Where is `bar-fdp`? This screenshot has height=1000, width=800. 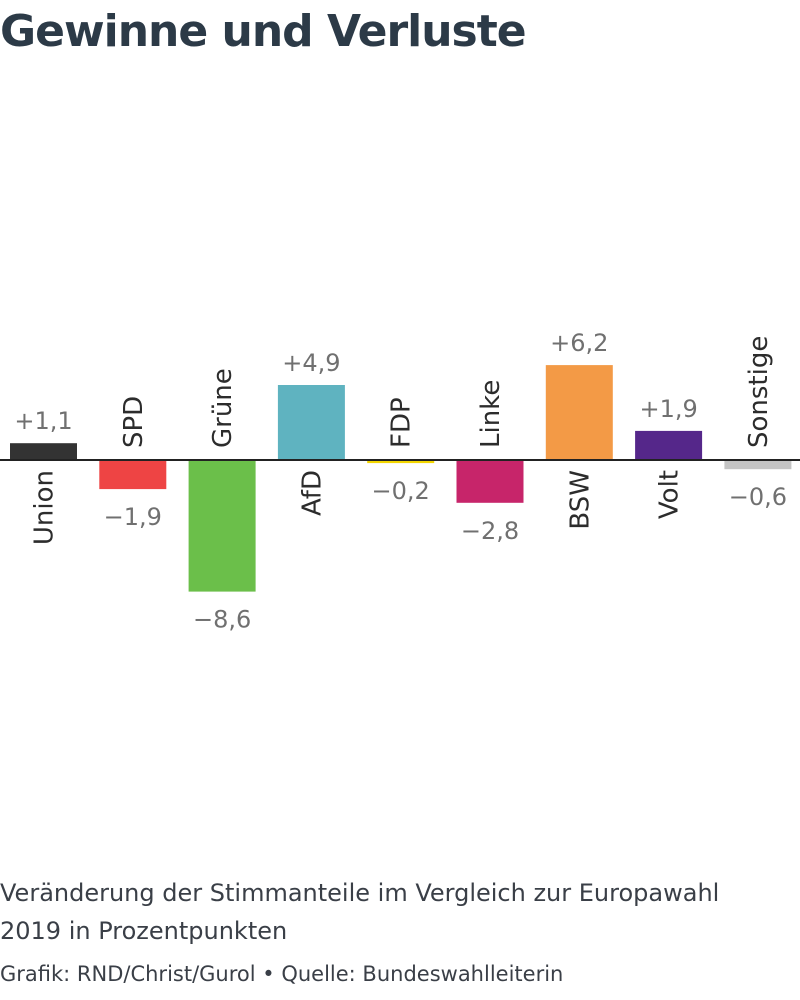 bar-fdp is located at coordinates (401, 462).